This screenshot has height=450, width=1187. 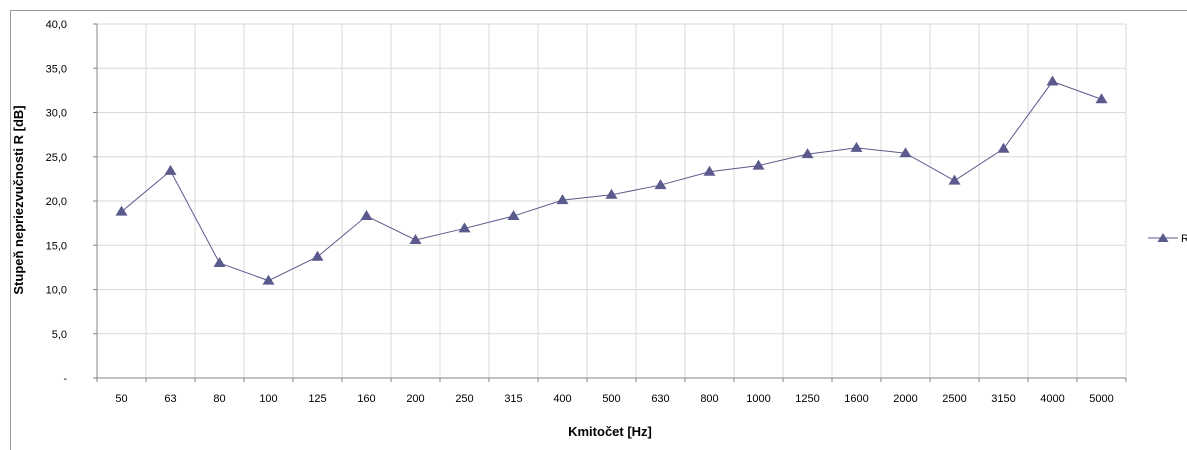 I want to click on y-tick-label: -, so click(x=65, y=379).